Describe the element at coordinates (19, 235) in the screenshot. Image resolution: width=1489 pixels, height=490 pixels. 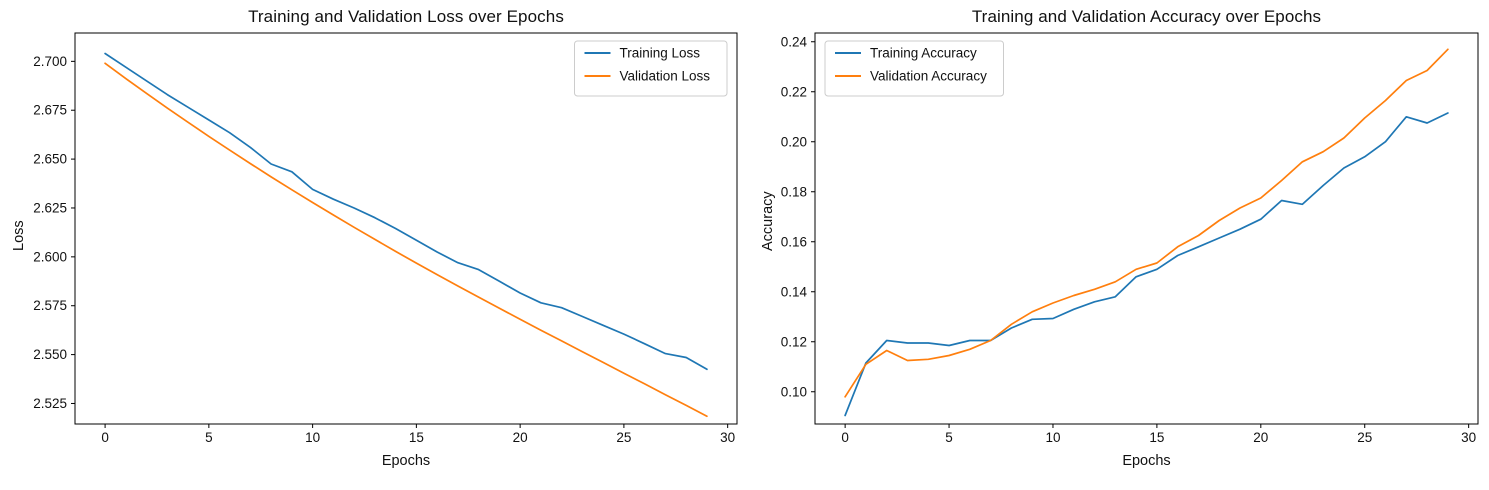
I see `y-axis-label: Loss` at that location.